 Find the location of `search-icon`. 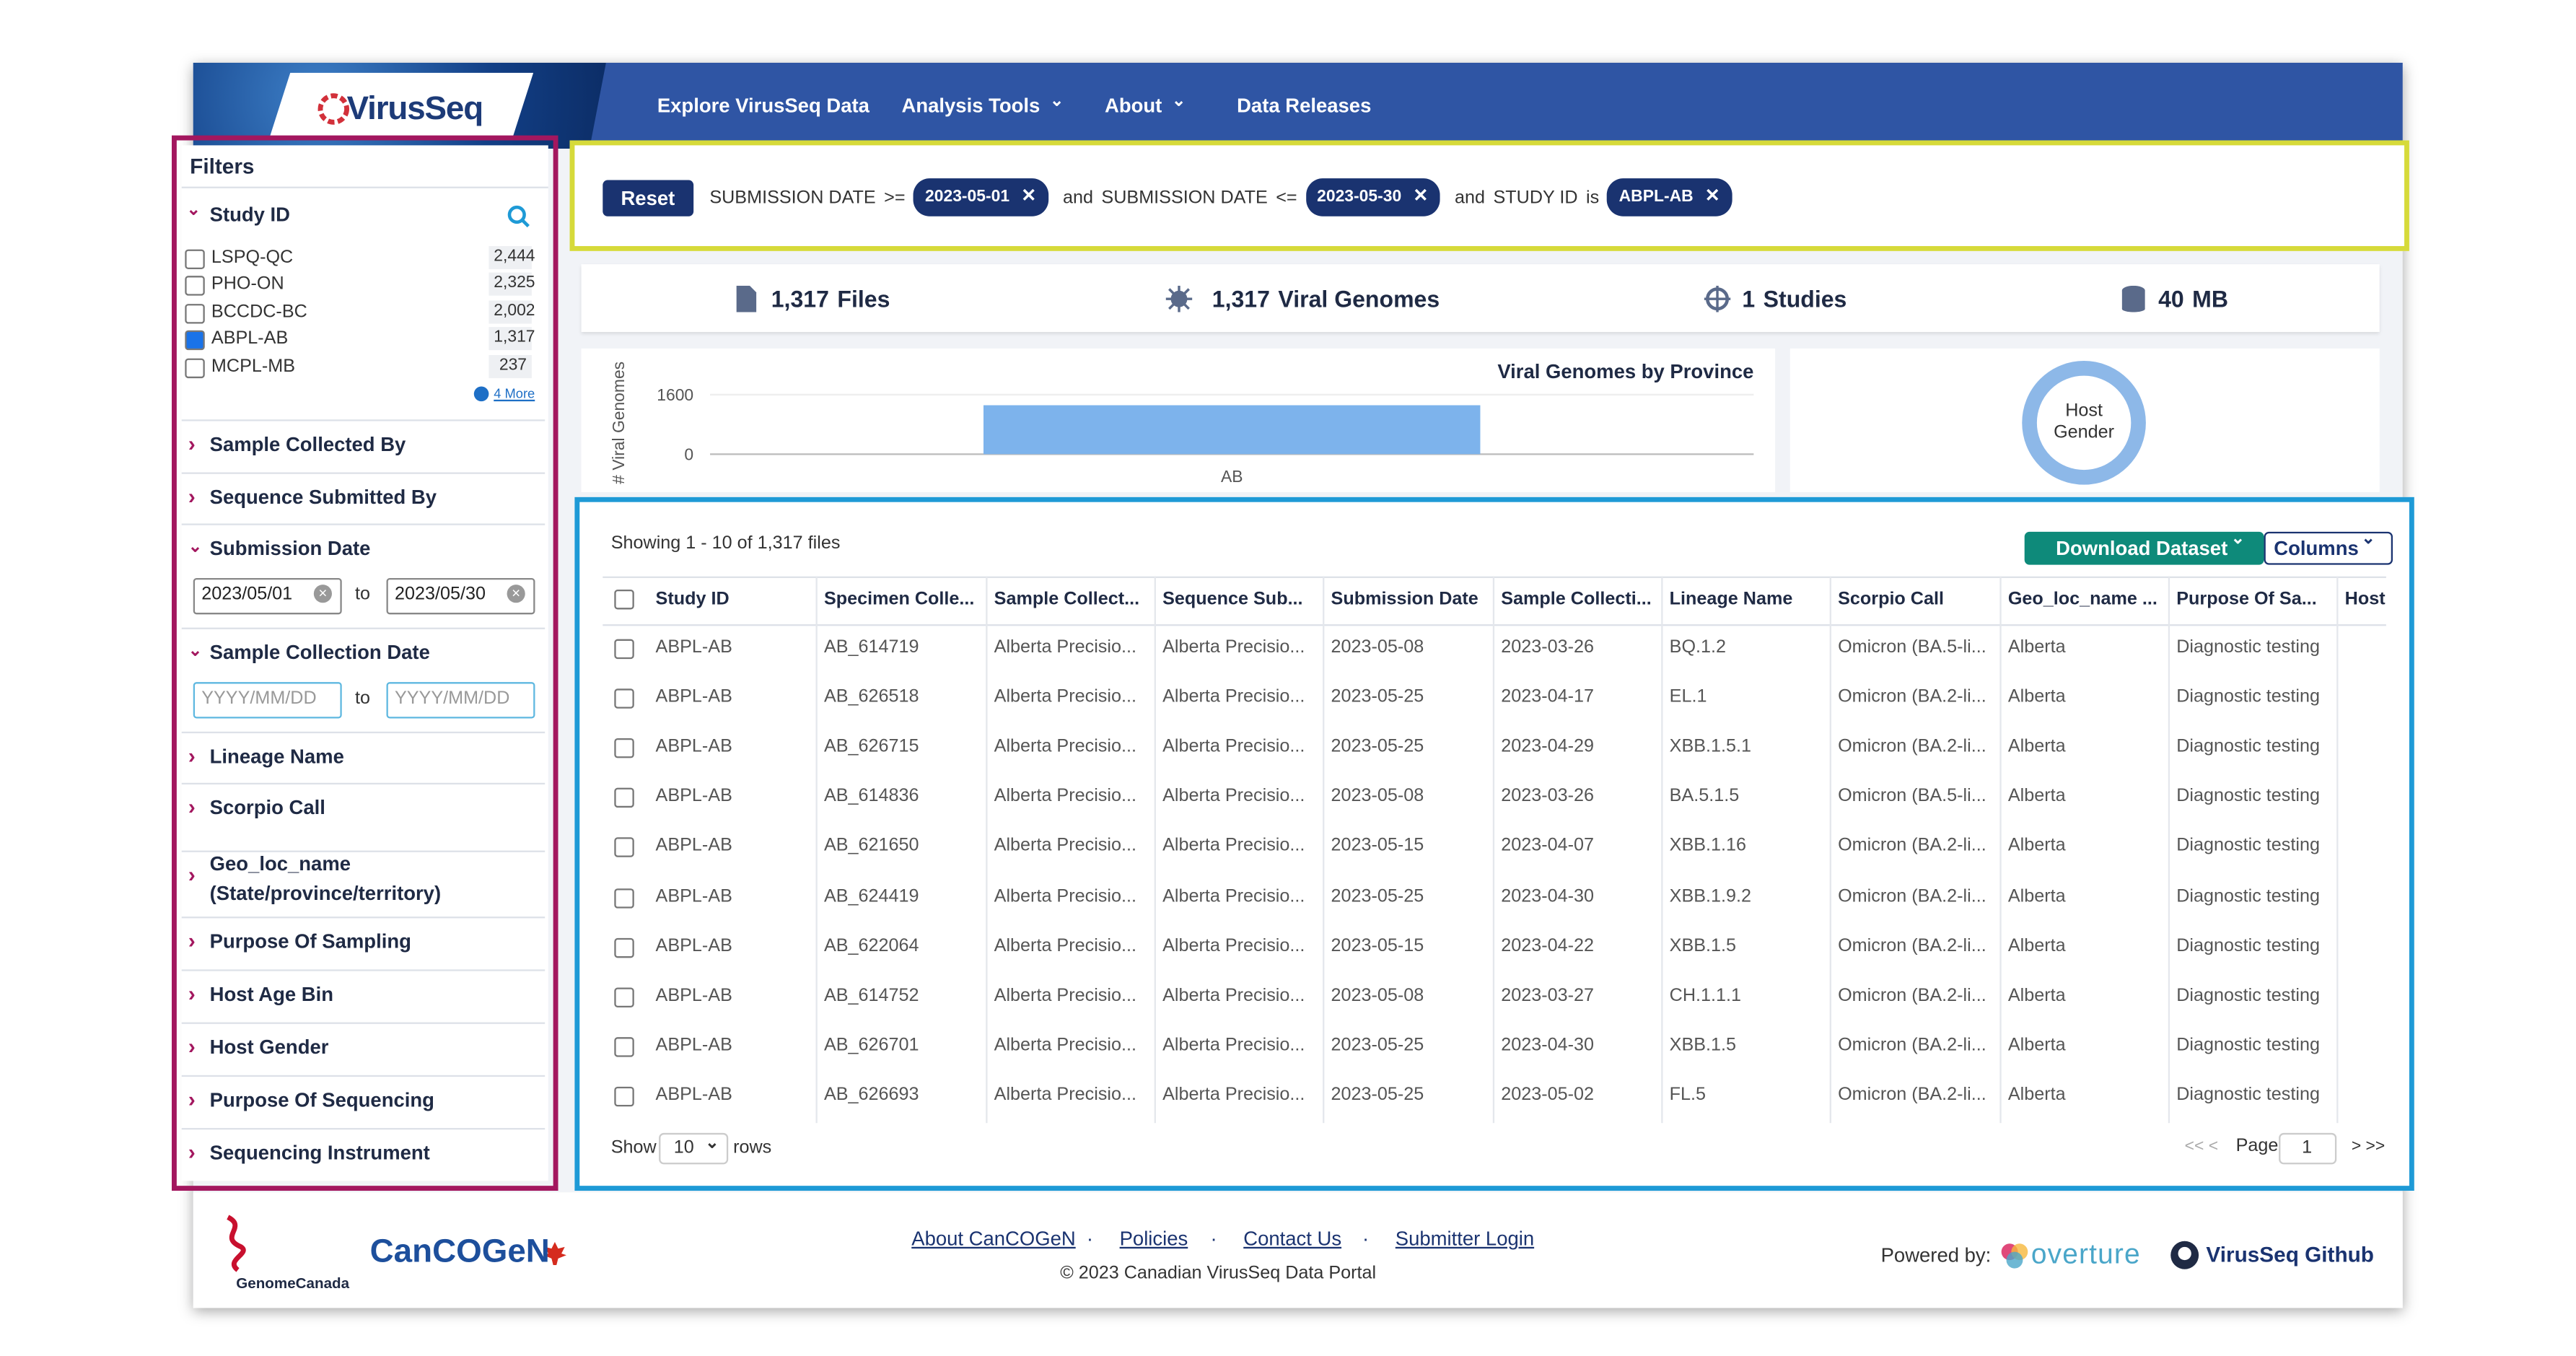

search-icon is located at coordinates (518, 216).